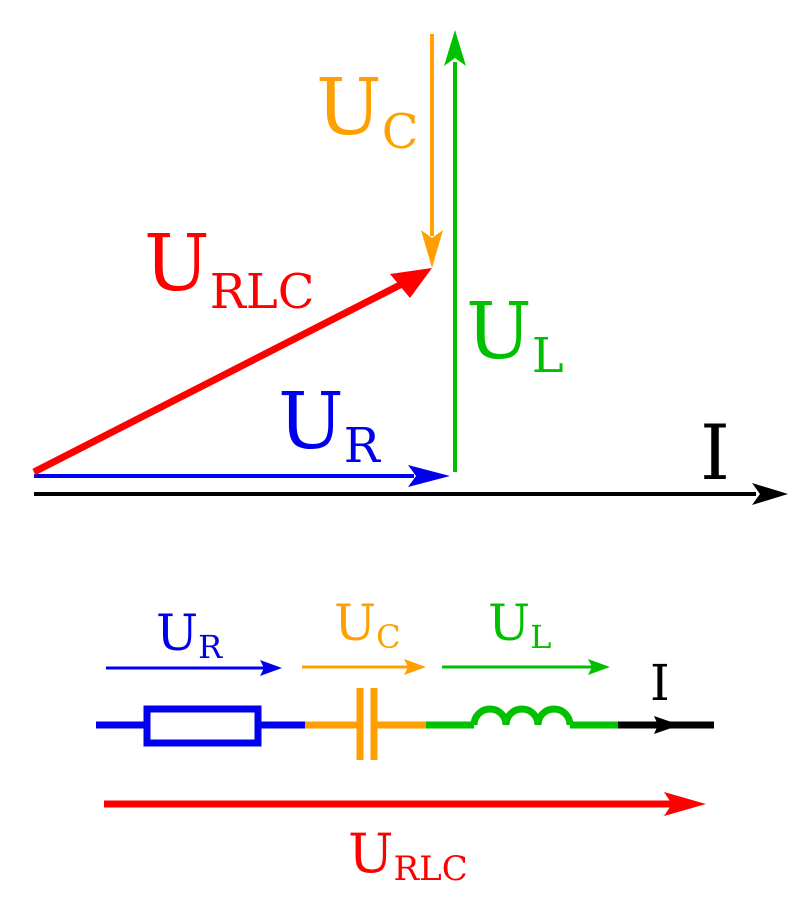 This screenshot has width=800, height=909. Describe the element at coordinates (526, 667) in the screenshot. I see `circuit-ul-arrow` at that location.